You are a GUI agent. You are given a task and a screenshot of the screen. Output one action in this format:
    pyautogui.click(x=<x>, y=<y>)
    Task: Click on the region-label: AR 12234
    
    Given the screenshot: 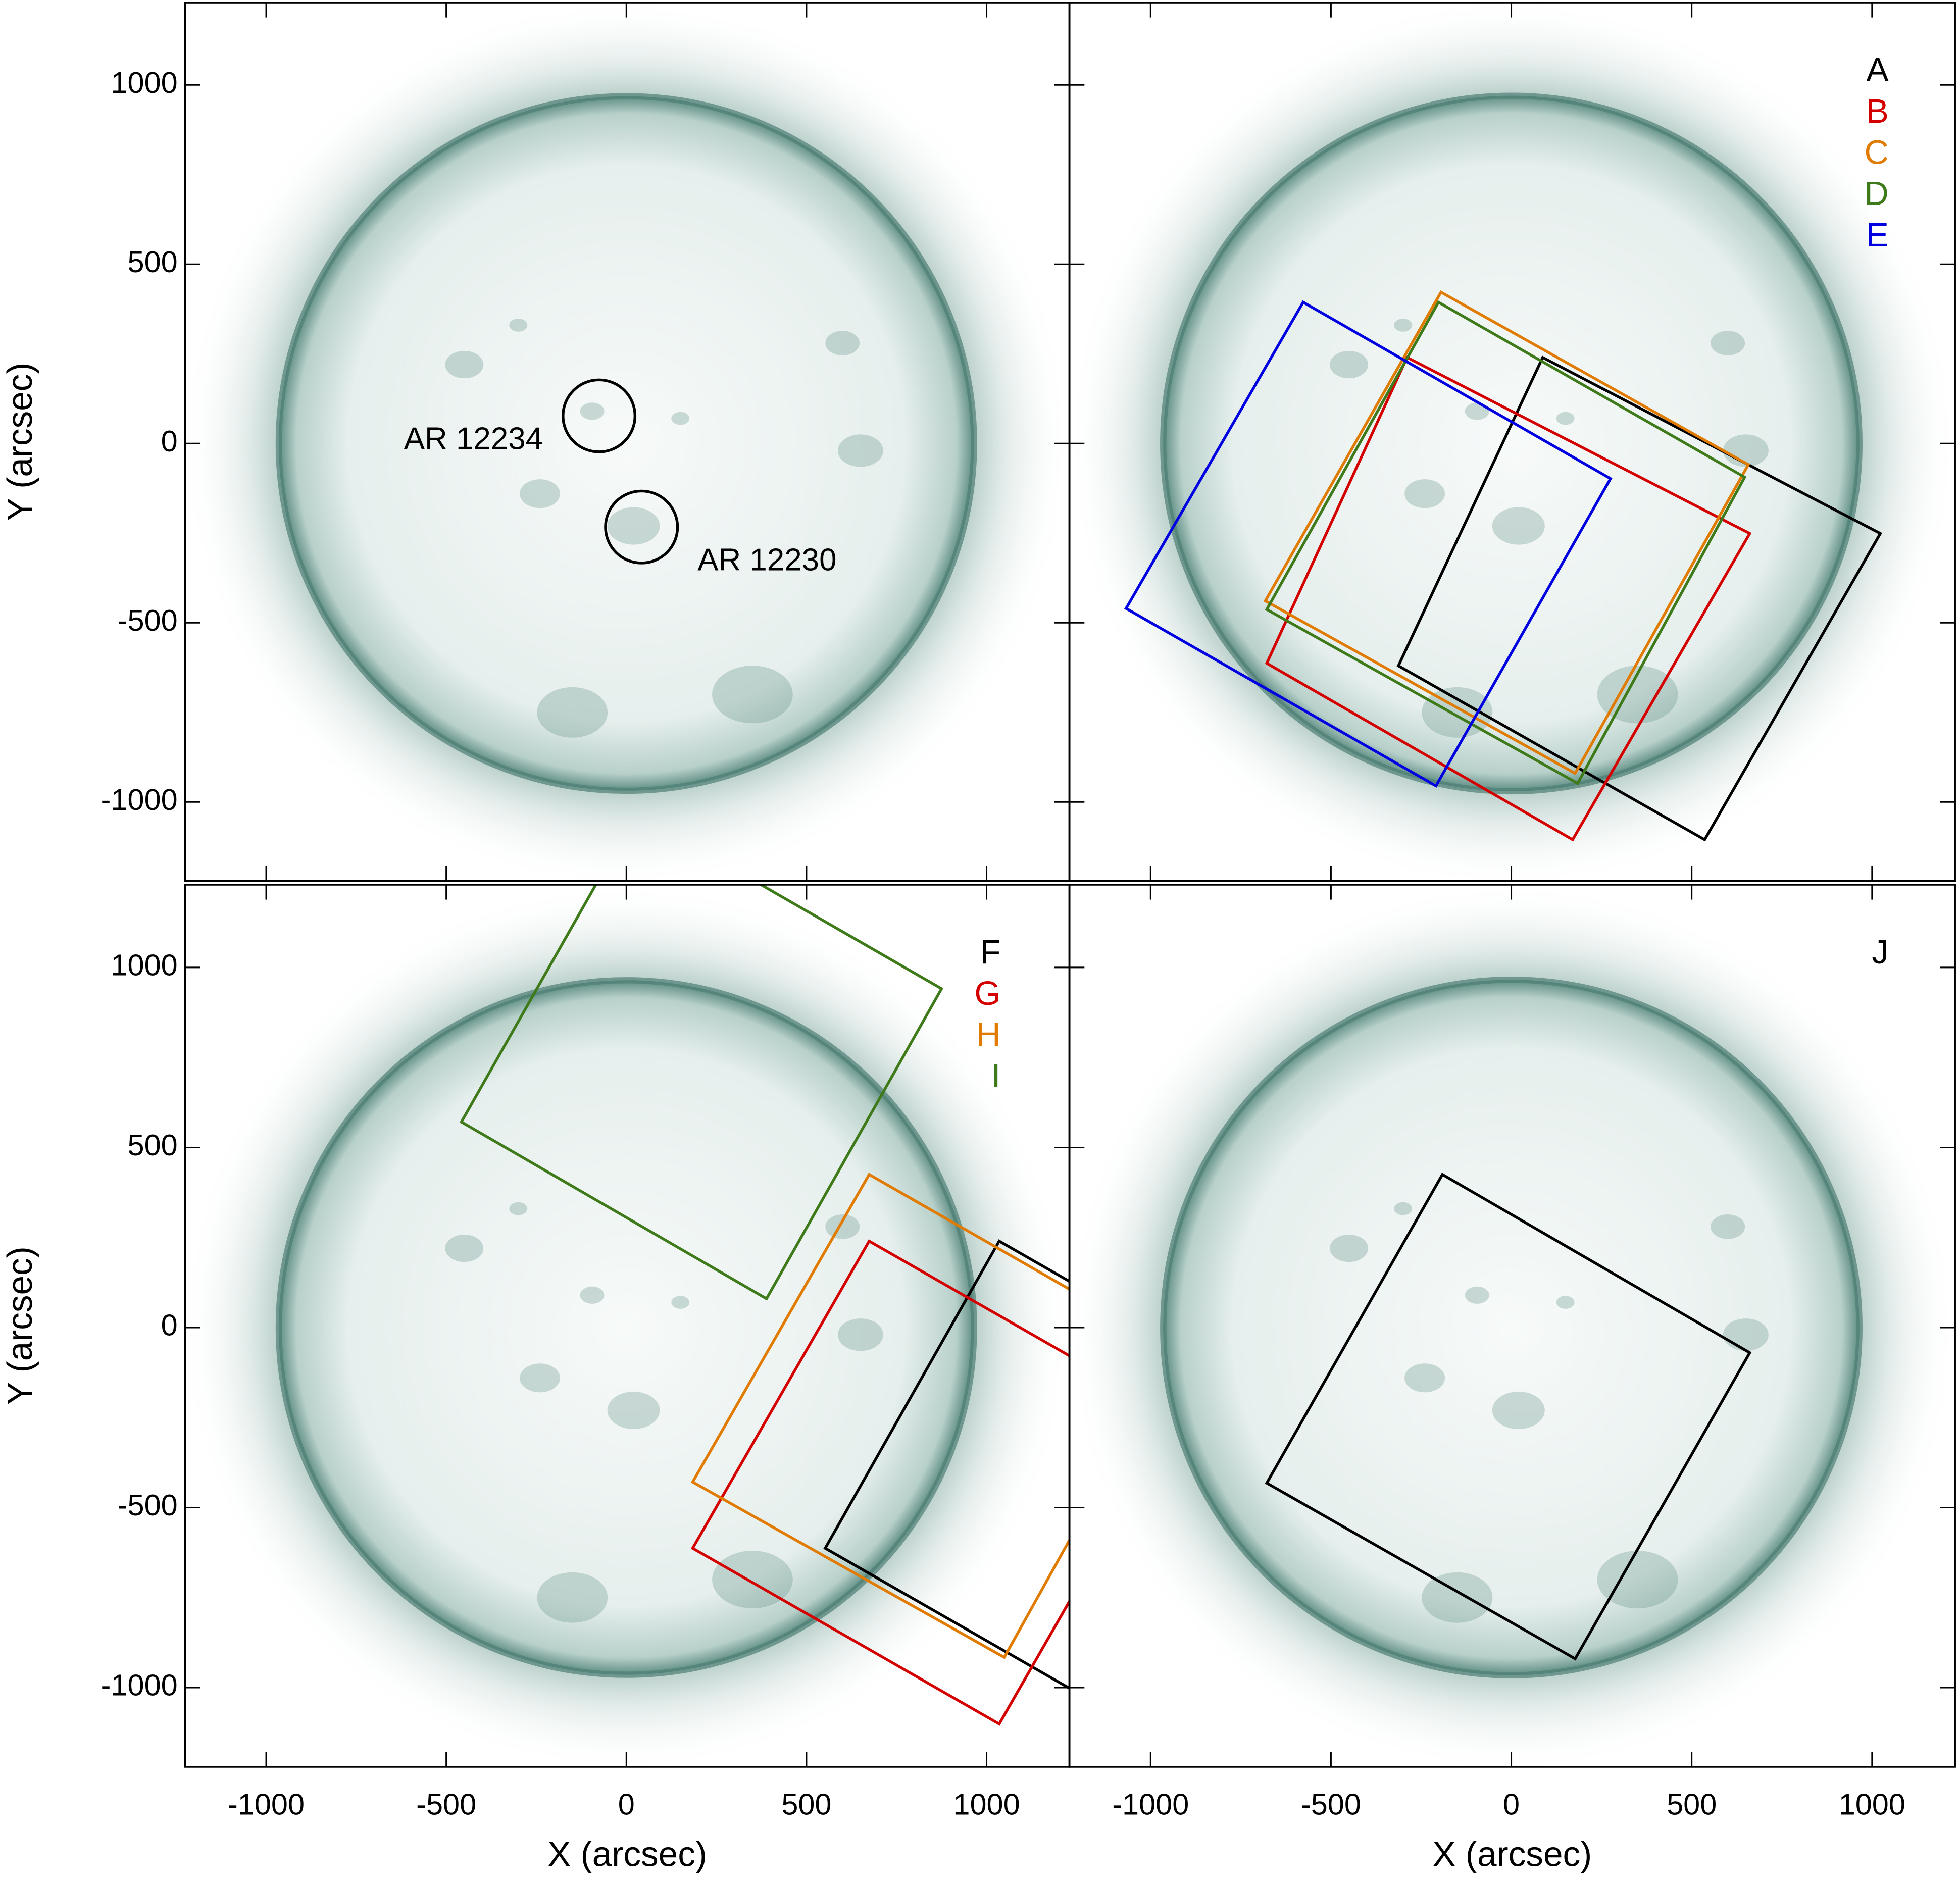 What is the action you would take?
    pyautogui.click(x=474, y=439)
    